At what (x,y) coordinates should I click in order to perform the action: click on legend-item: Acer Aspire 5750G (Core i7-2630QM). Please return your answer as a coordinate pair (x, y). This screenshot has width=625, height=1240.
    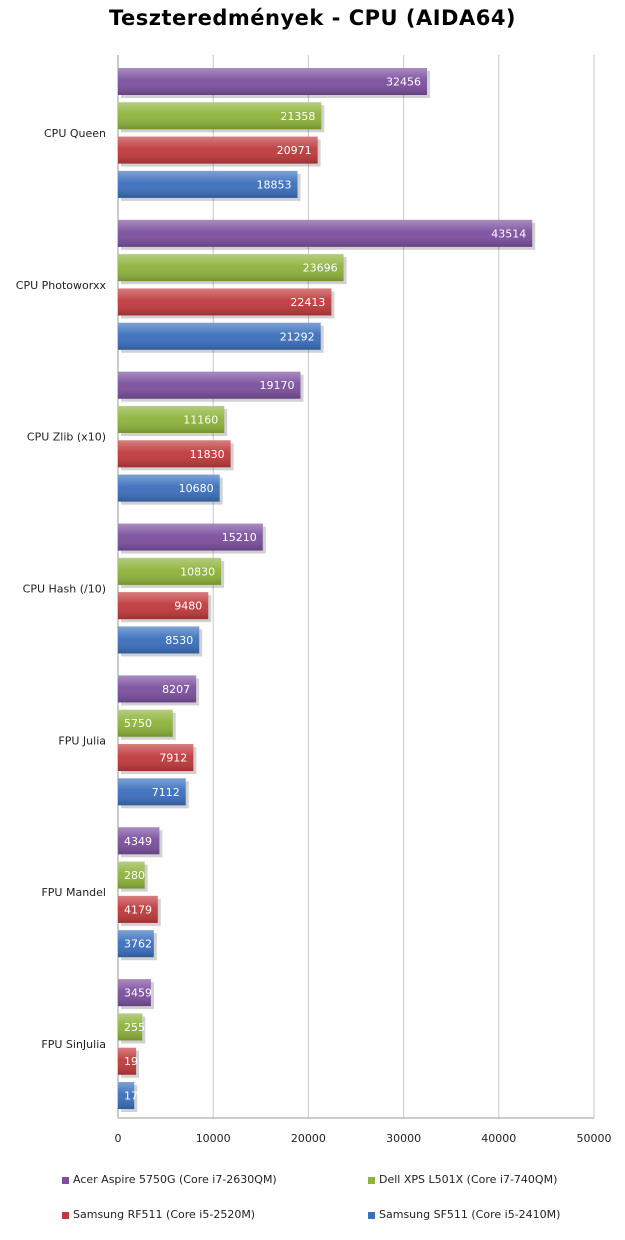
    Looking at the image, I should click on (169, 1179).